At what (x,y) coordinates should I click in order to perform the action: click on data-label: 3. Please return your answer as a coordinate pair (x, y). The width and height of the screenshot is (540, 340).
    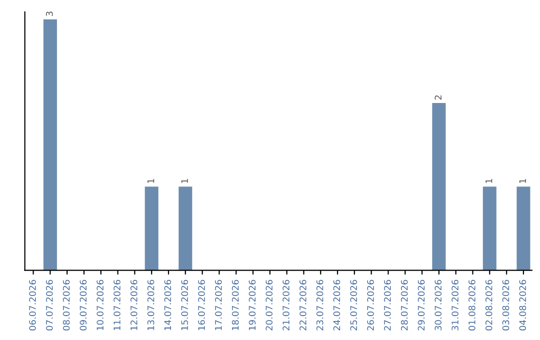
    Looking at the image, I should click on (49, 14).